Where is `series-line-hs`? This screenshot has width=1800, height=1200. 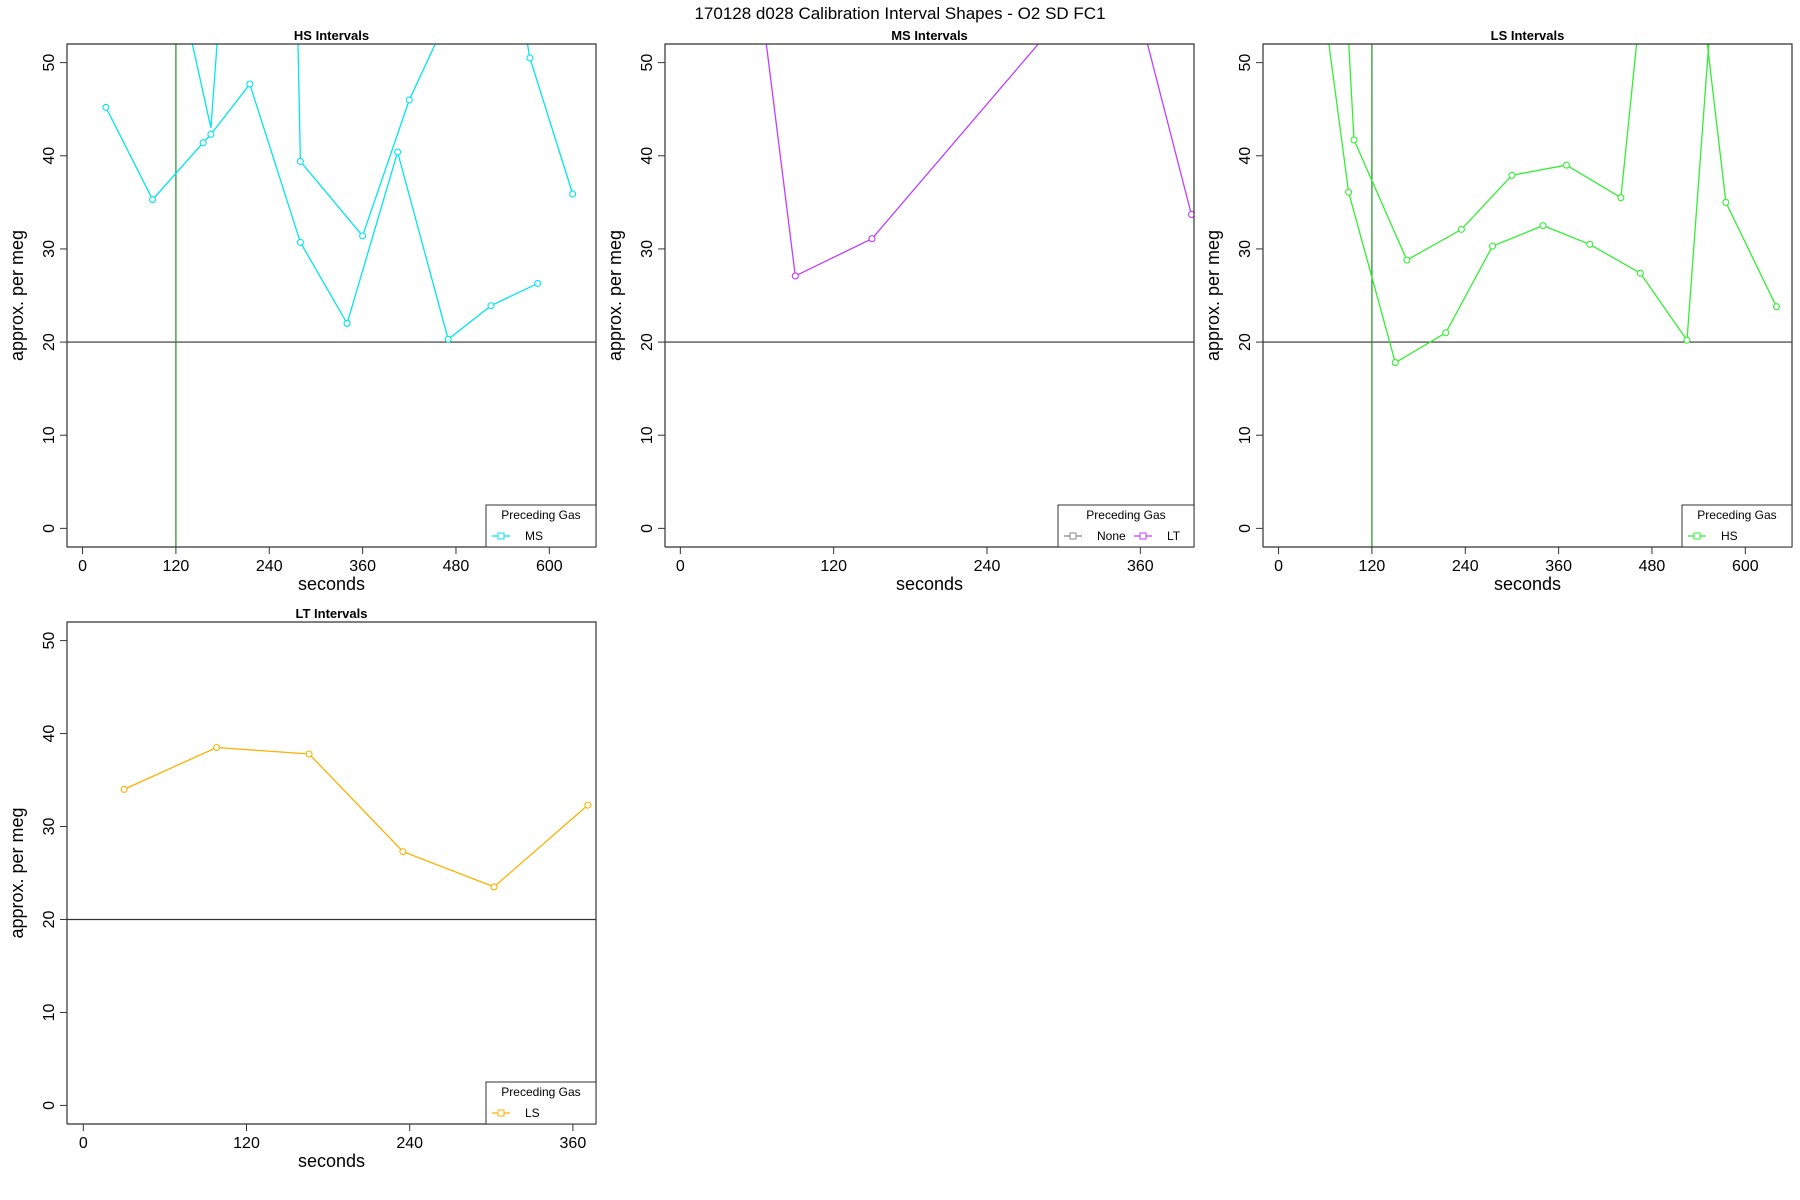
series-line-hs is located at coordinates (1519, 204).